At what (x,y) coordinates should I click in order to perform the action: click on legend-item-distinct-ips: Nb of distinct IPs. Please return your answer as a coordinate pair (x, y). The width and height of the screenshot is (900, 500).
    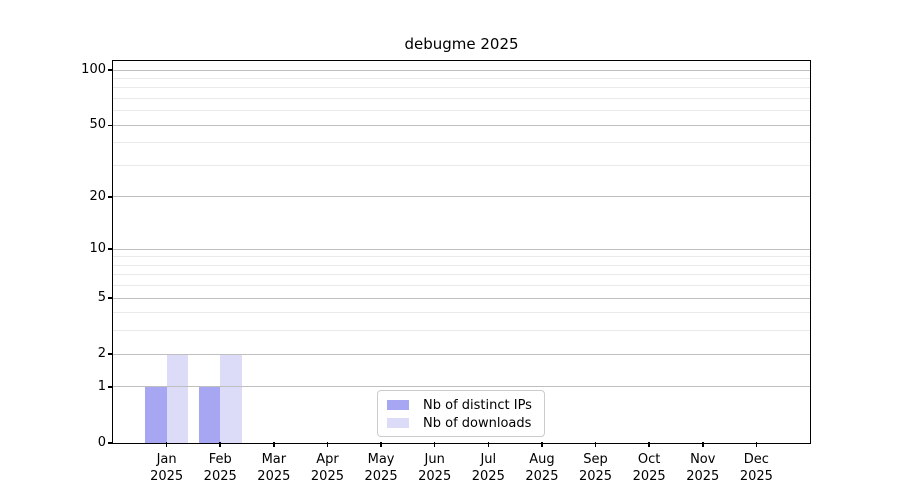
    Looking at the image, I should click on (461, 405).